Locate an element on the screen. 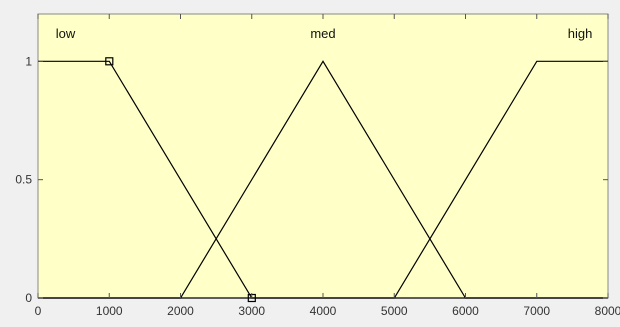 Image resolution: width=620 pixels, height=327 pixels. x-tick-label: 4000 is located at coordinates (323, 311).